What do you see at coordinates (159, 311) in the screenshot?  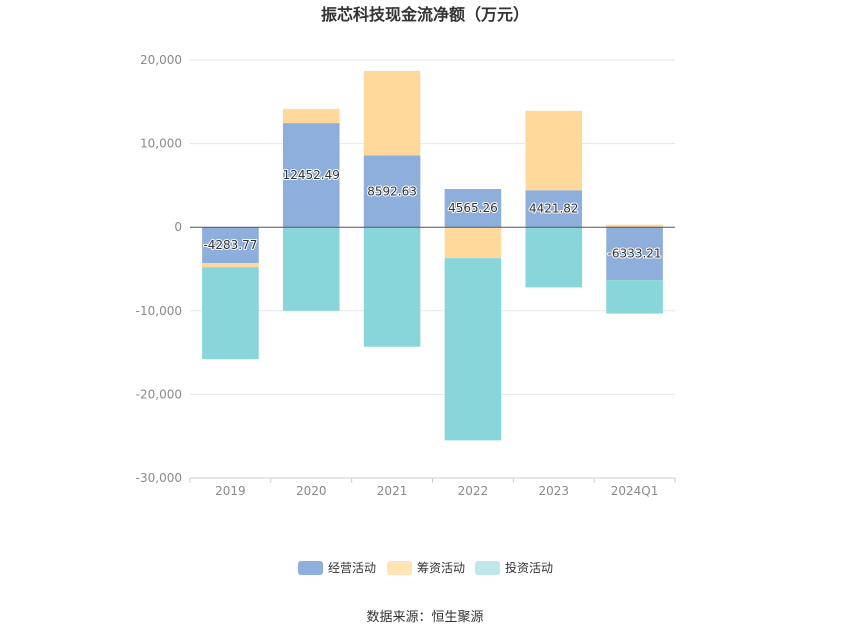 I see `y-tick-label: -10,000` at bounding box center [159, 311].